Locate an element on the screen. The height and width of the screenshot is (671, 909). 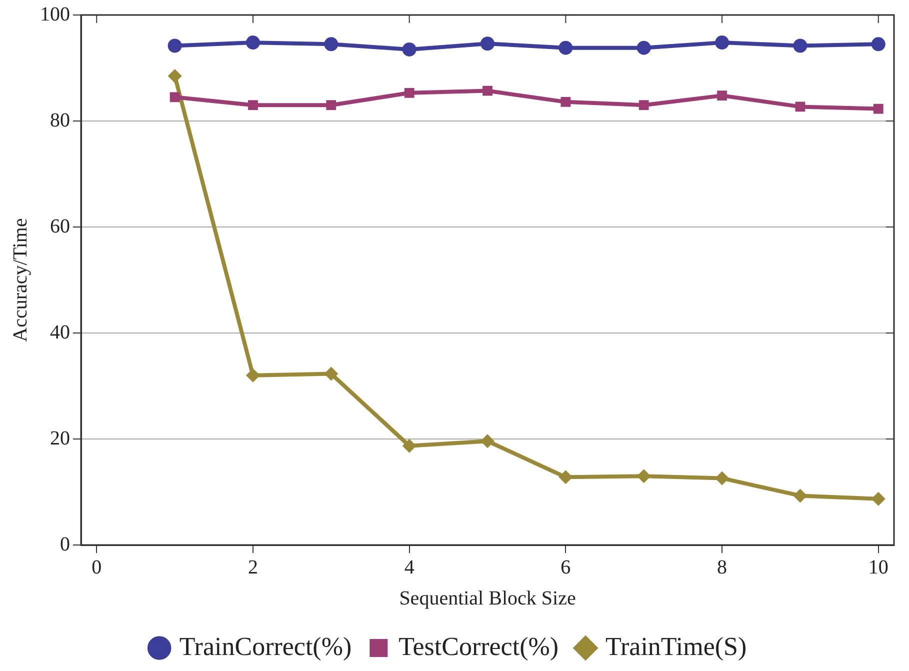
y-tick-label: 60 is located at coordinates (60, 226).